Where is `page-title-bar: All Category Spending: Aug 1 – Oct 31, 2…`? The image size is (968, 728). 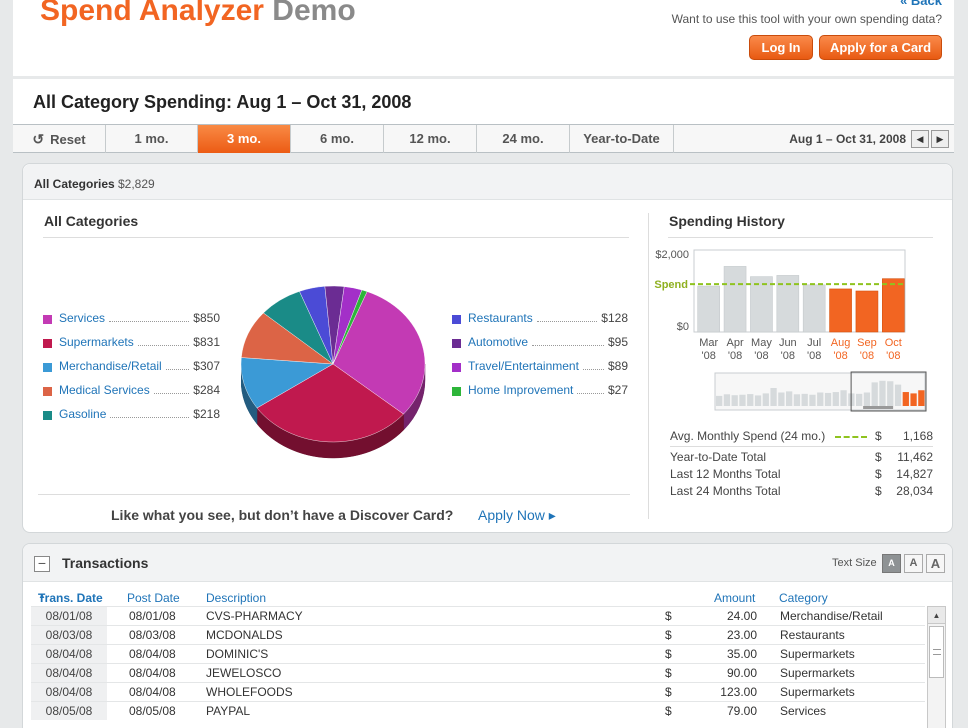 page-title-bar: All Category Spending: Aug 1 – Oct 31, 2… is located at coordinates (483, 102).